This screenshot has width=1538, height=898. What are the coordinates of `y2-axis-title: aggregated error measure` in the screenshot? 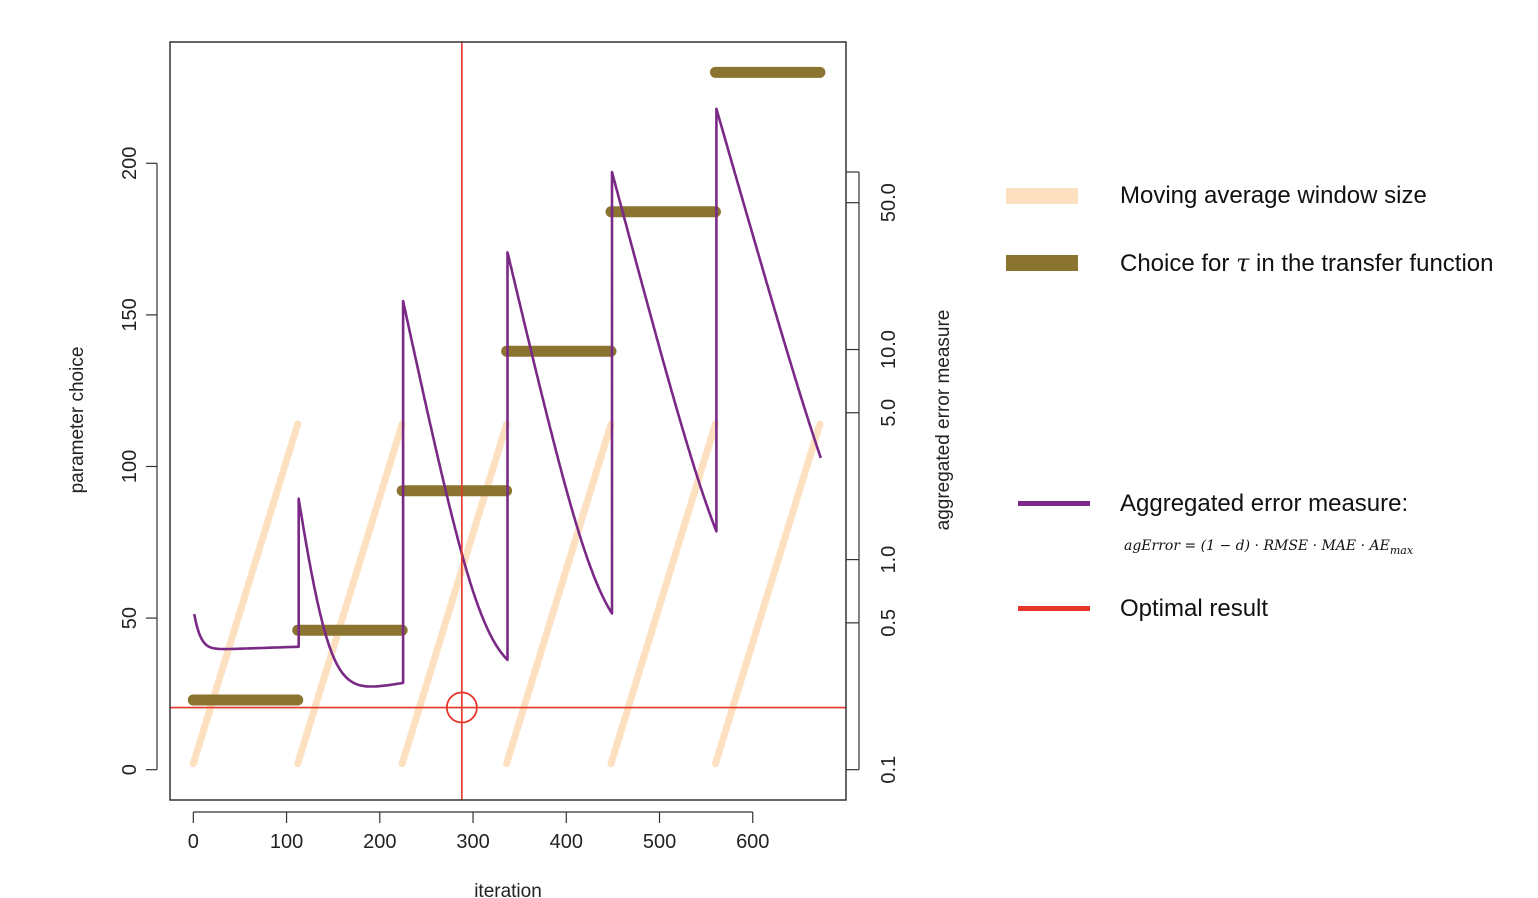 It's located at (943, 420).